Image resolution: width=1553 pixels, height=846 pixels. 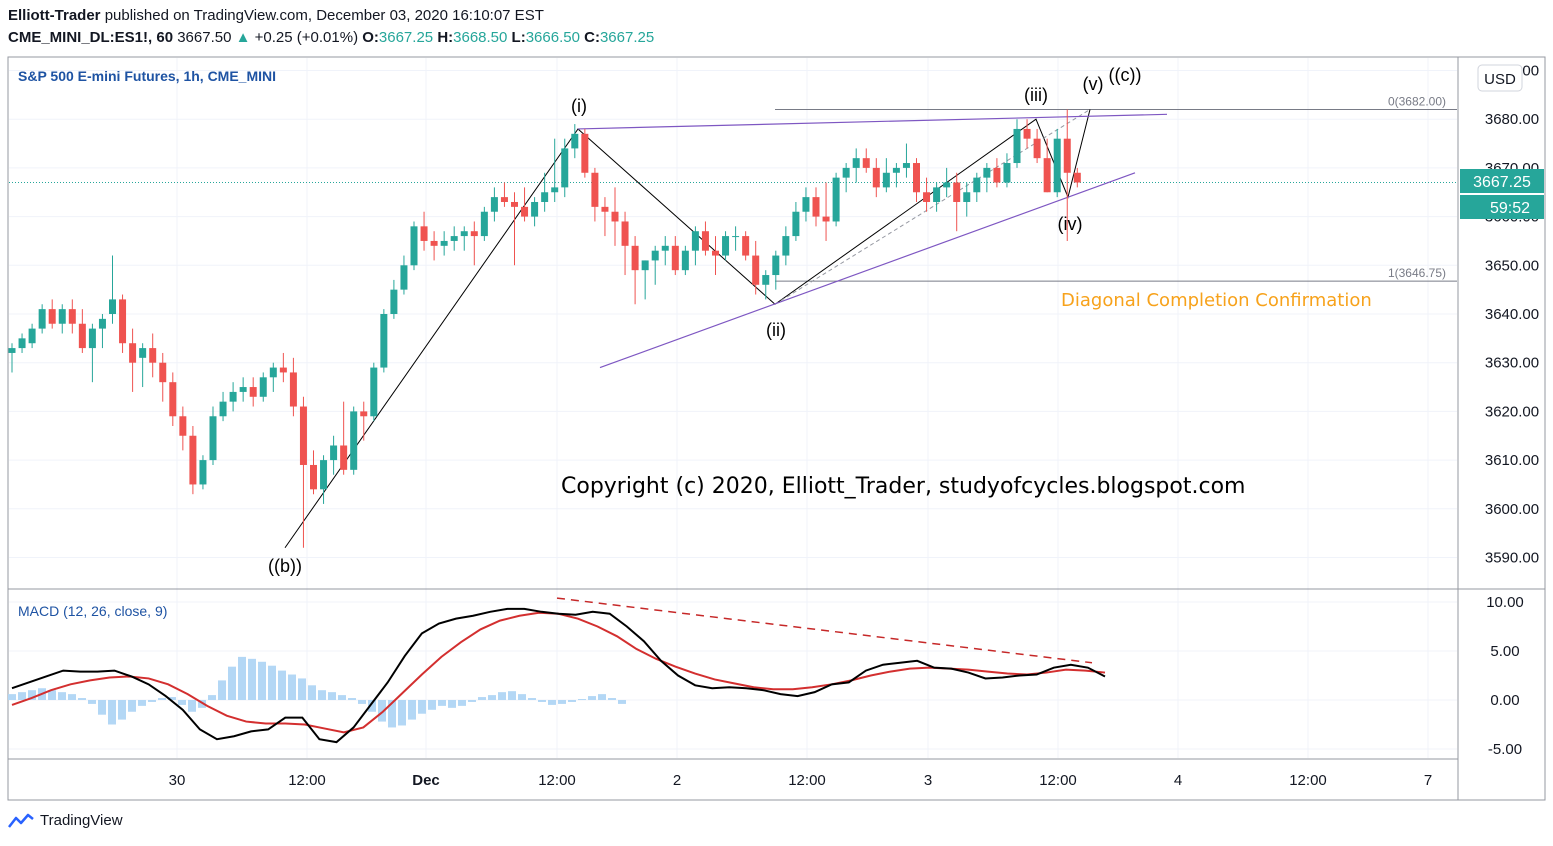 I want to click on time-tick-label: Dec, so click(x=426, y=780).